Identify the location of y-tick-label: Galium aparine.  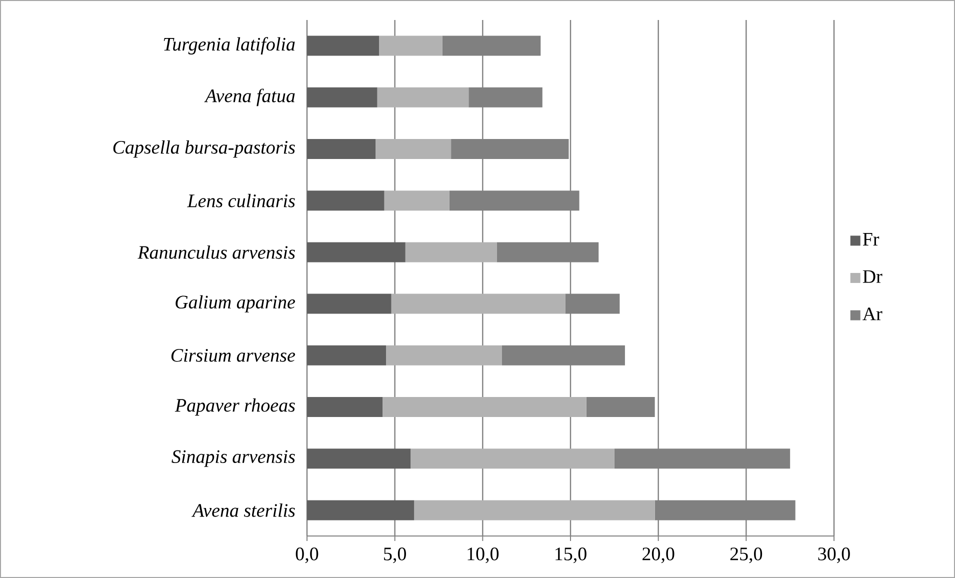
(236, 303).